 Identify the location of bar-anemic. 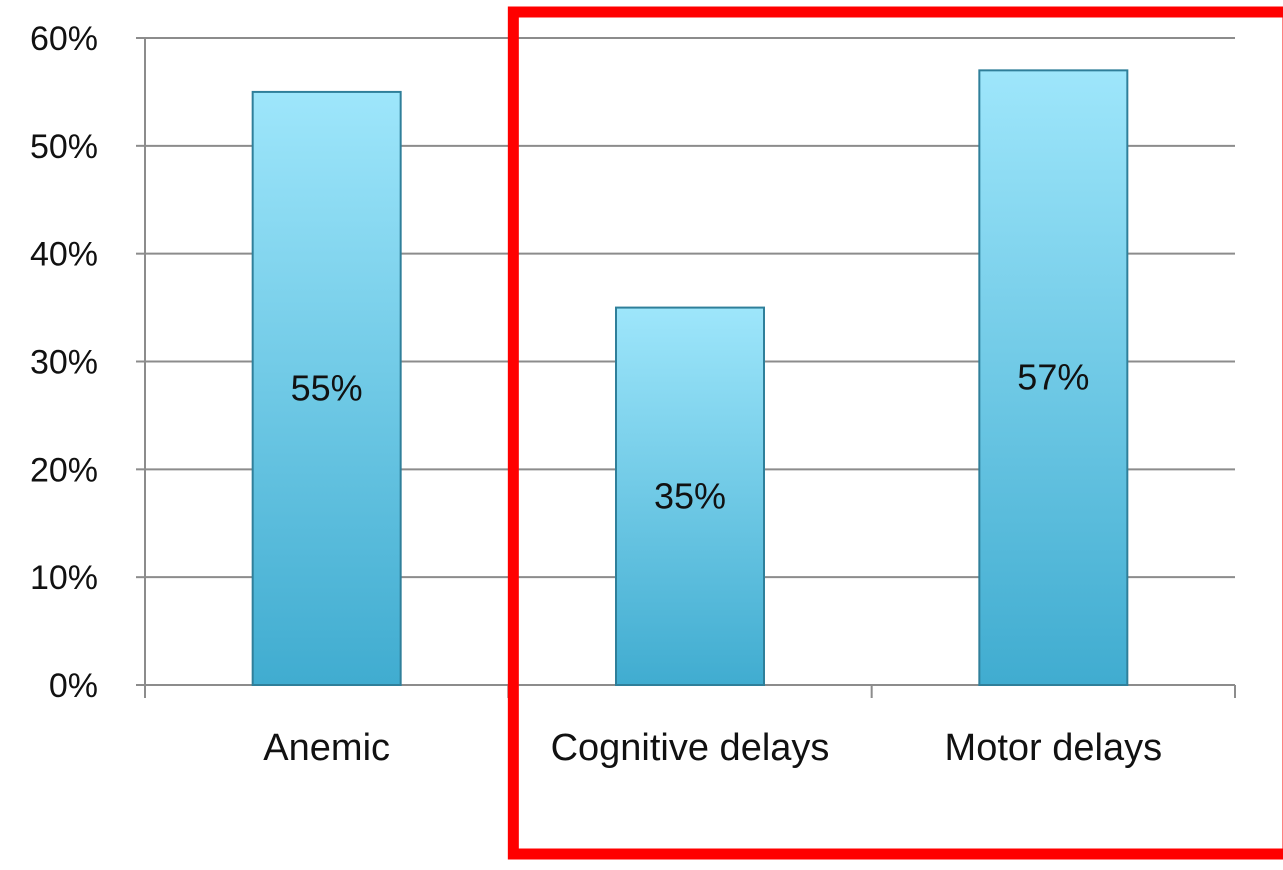
(326, 388).